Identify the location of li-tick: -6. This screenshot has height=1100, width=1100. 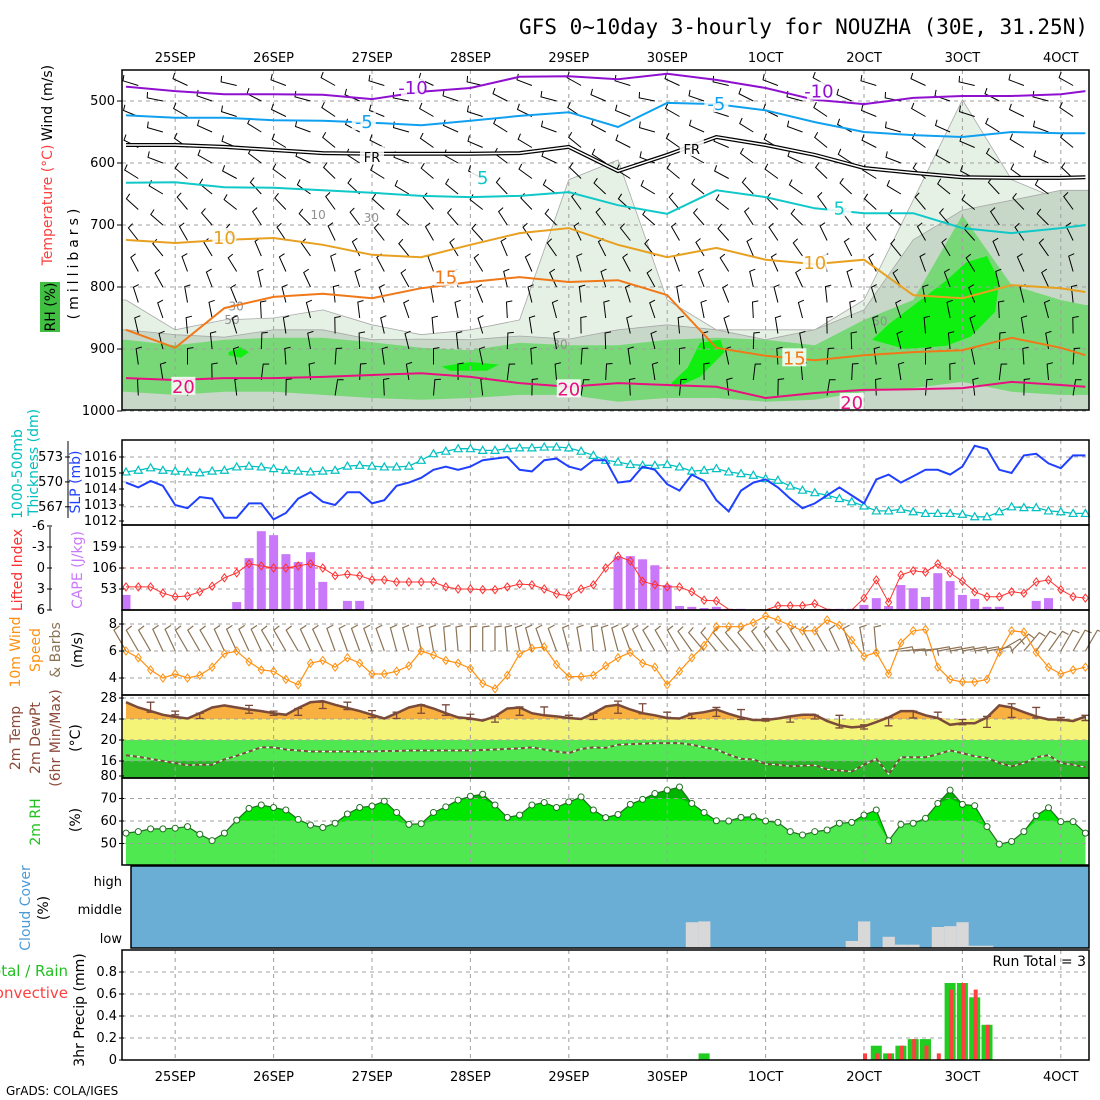
(38, 526).